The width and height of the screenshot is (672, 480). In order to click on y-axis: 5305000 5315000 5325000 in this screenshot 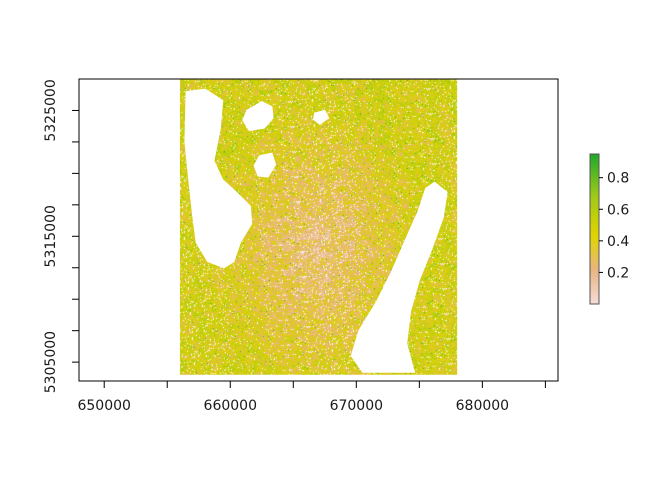, I will do `click(61, 236)`.